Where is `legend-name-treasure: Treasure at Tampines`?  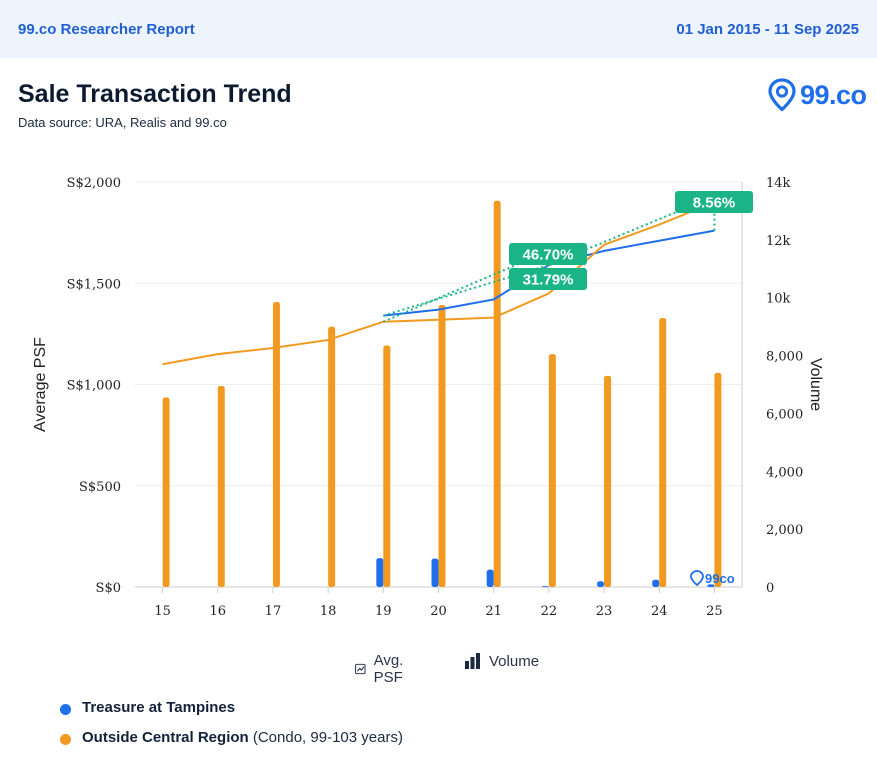 legend-name-treasure: Treasure at Tampines is located at coordinates (159, 707).